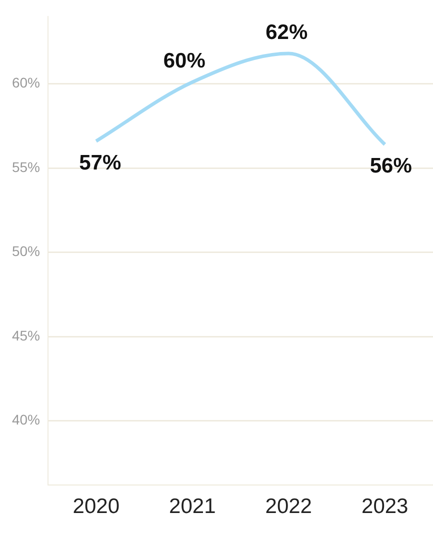 This screenshot has width=433, height=534. What do you see at coordinates (26, 166) in the screenshot?
I see `y-tick-label: 55%` at bounding box center [26, 166].